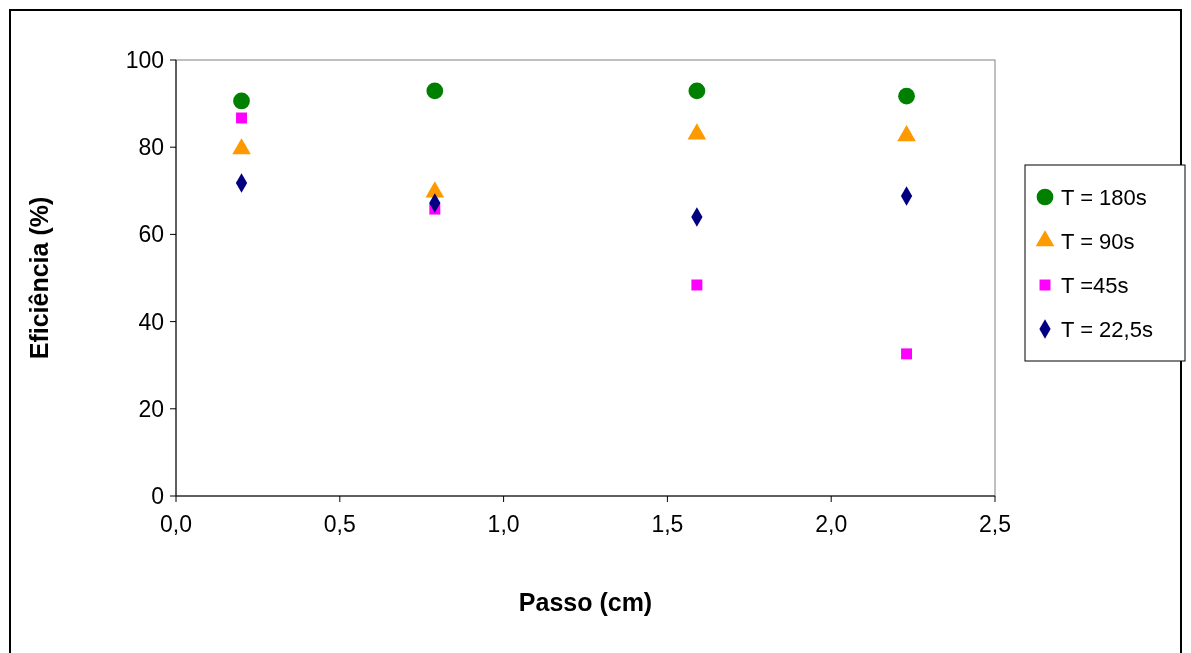 Image resolution: width=1191 pixels, height=653 pixels. I want to click on x-tick-label: 1,0, so click(503, 524).